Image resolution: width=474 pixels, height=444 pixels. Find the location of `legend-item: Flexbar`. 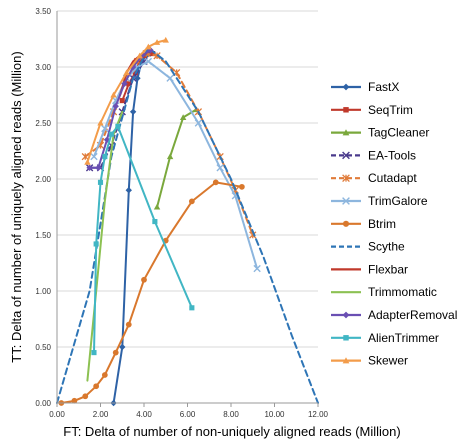

legend-item: Flexbar is located at coordinates (369, 269).